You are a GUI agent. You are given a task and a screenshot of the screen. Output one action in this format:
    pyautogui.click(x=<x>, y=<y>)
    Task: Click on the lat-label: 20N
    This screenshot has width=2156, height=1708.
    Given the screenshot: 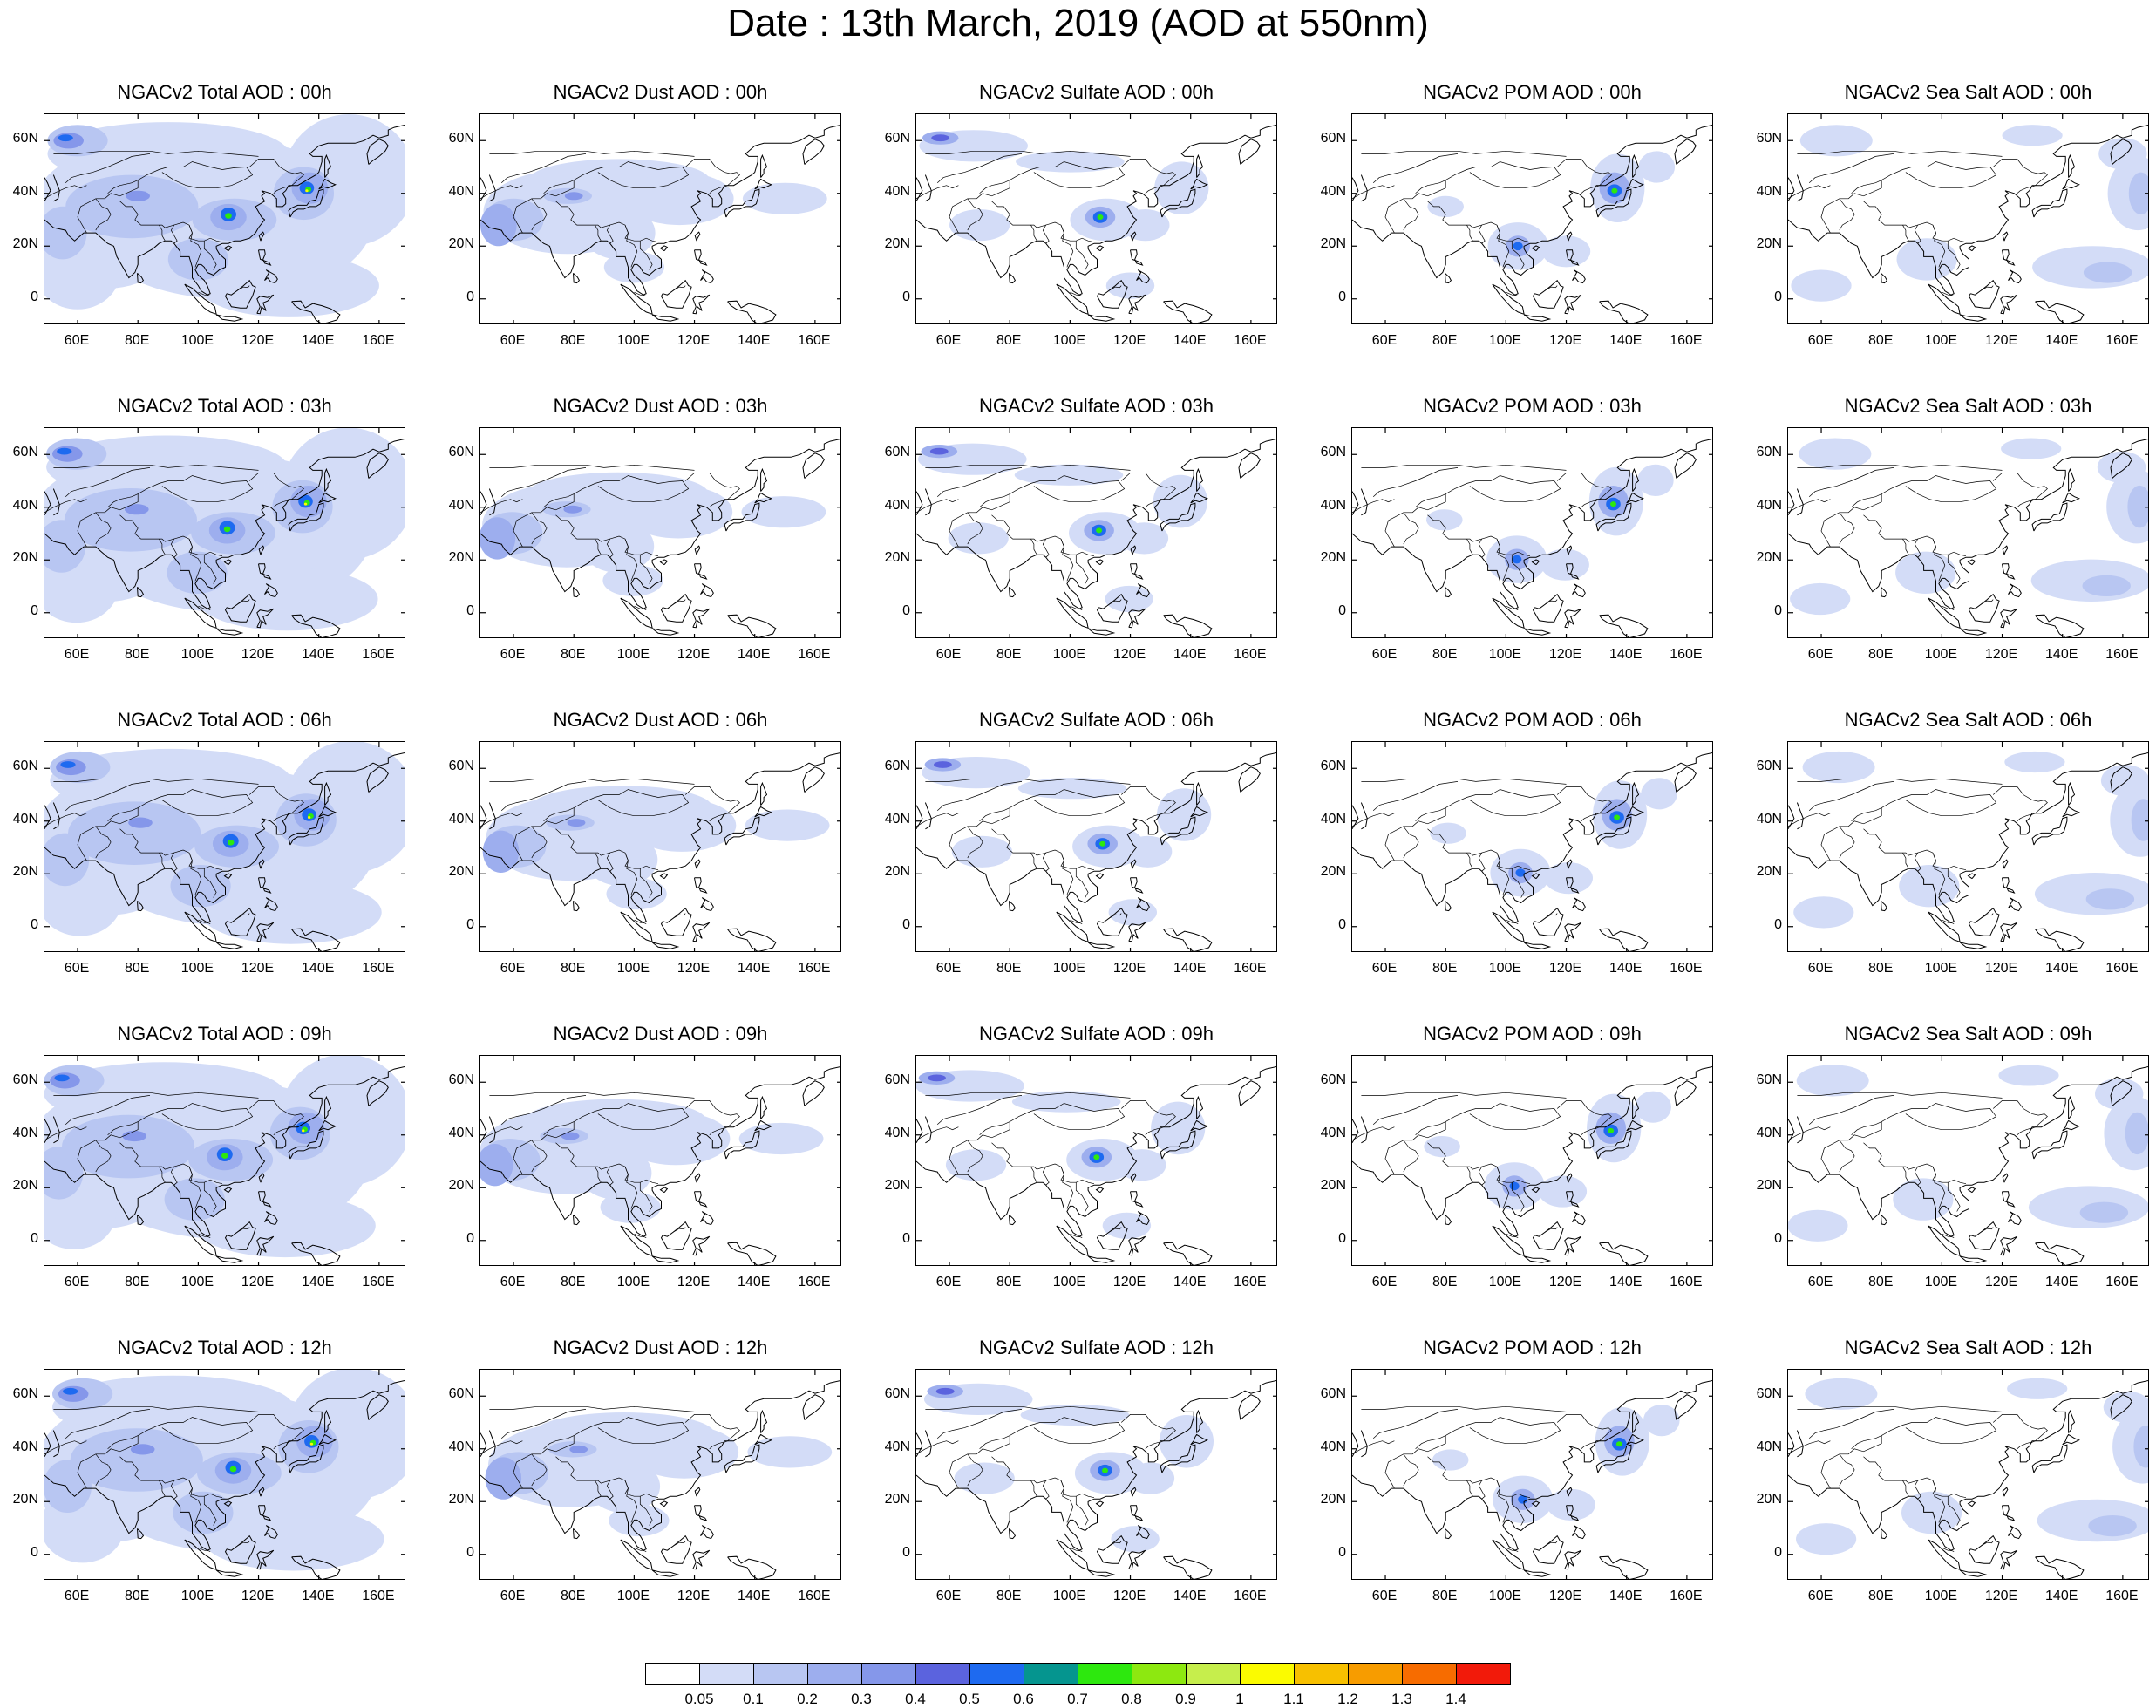 What is the action you would take?
    pyautogui.click(x=461, y=1186)
    